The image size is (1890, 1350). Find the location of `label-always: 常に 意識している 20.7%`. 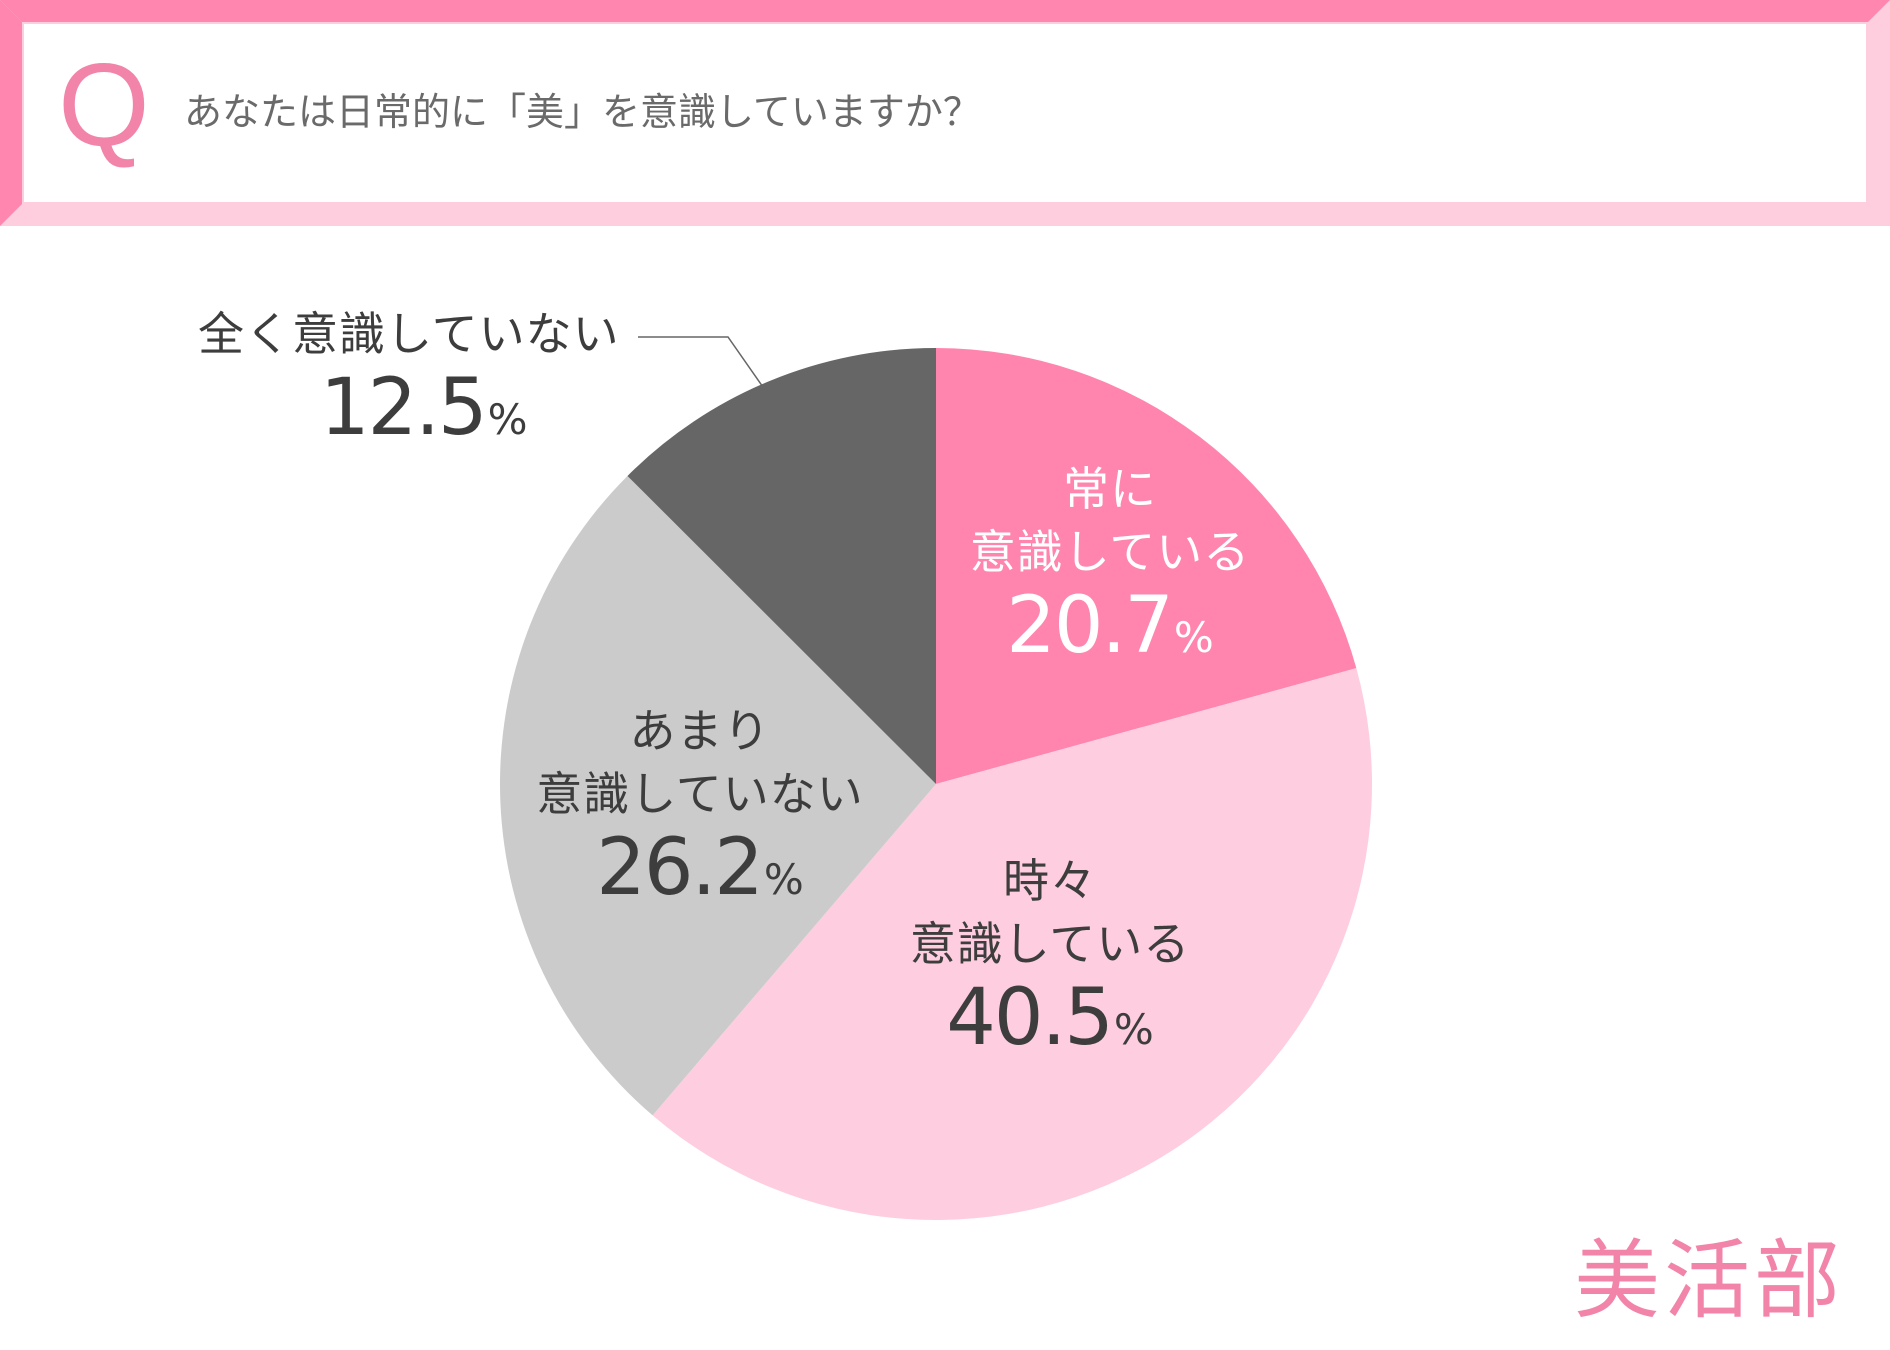

label-always: 常に 意識している 20.7% is located at coordinates (1110, 569).